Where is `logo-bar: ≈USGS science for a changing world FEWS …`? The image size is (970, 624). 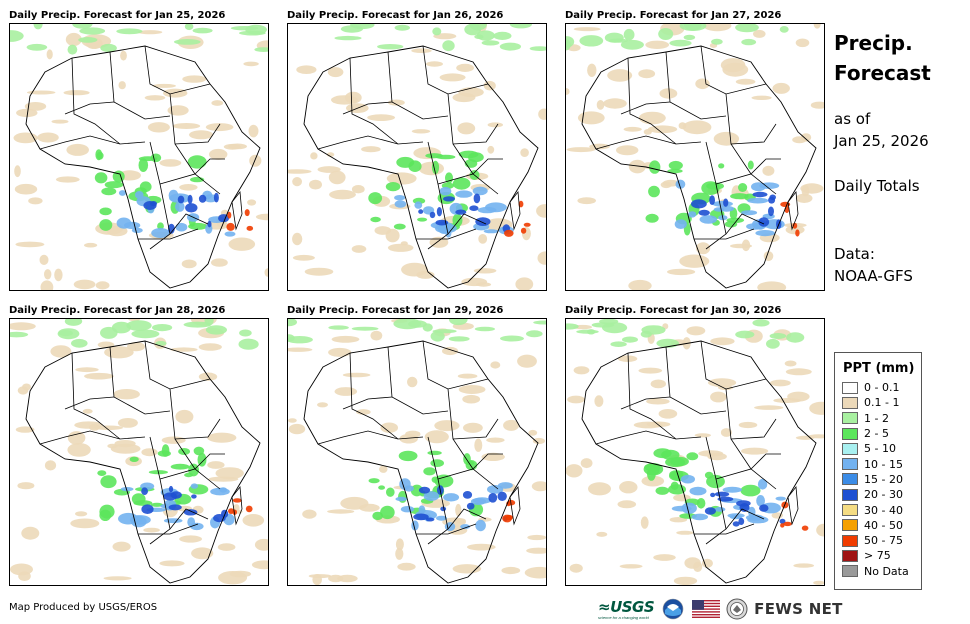
logo-bar: ≈USGS science for a changing world FEWS … is located at coordinates (720, 609).